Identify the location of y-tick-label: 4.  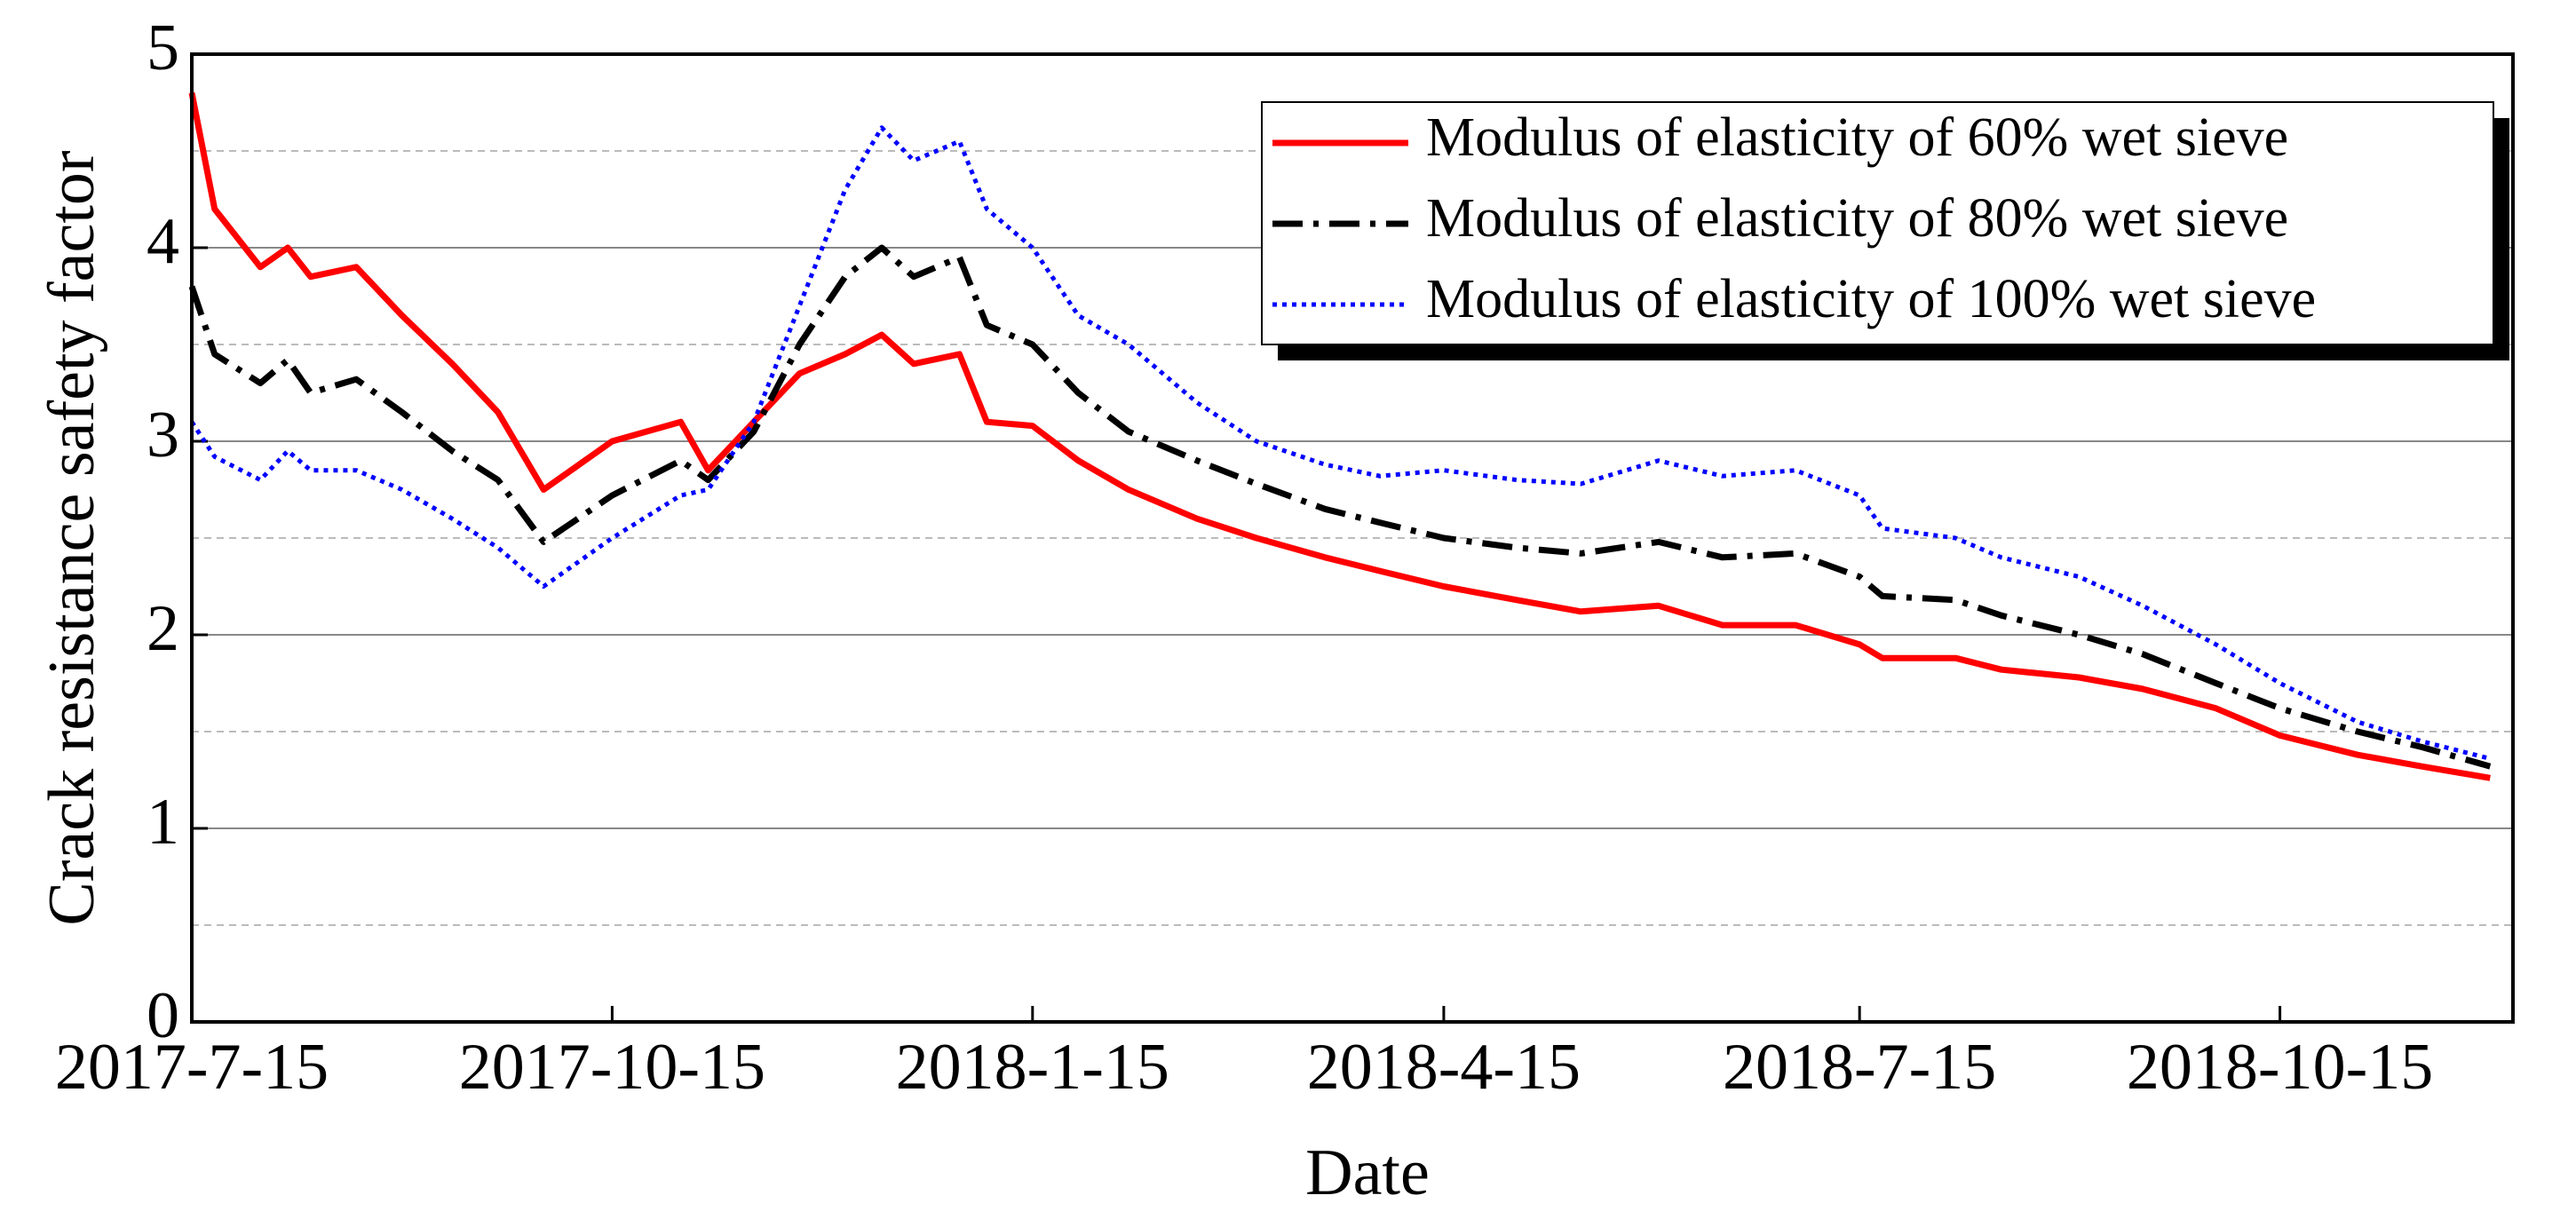
(163, 241).